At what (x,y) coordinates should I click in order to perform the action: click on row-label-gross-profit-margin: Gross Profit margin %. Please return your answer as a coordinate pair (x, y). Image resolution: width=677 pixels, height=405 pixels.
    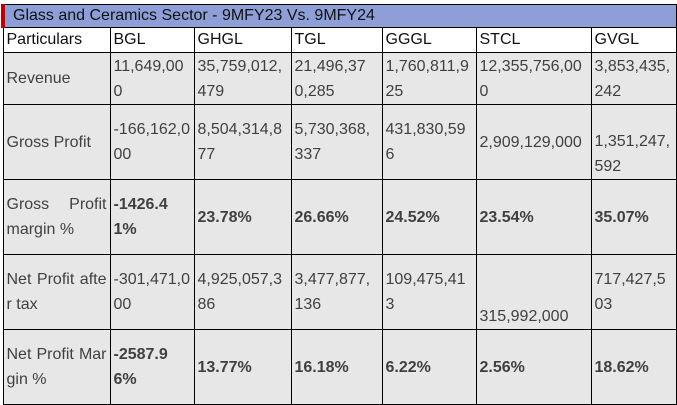
    Looking at the image, I should click on (56, 217).